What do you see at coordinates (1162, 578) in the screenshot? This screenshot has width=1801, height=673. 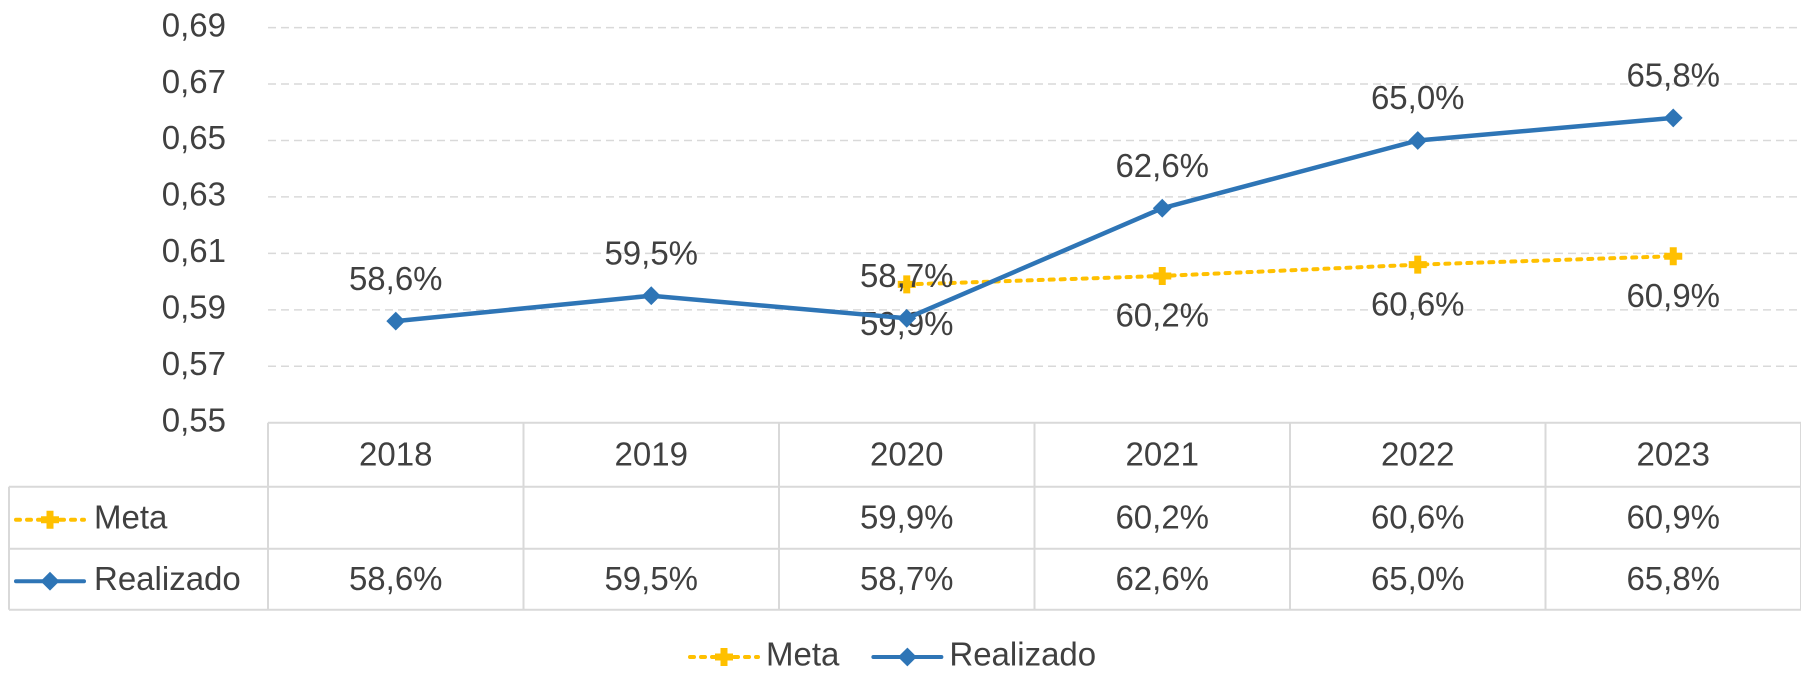 I see `table-cell: 62,6%` at bounding box center [1162, 578].